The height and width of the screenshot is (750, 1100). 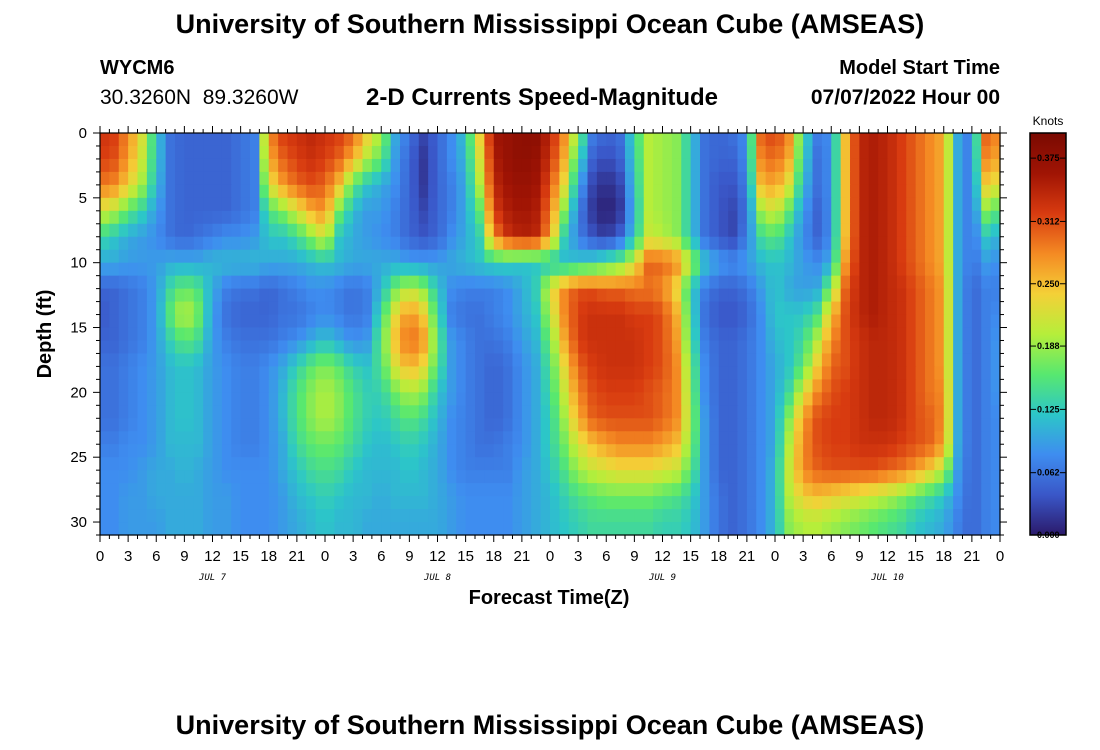 I want to click on x-tick-label: 3, so click(x=578, y=556).